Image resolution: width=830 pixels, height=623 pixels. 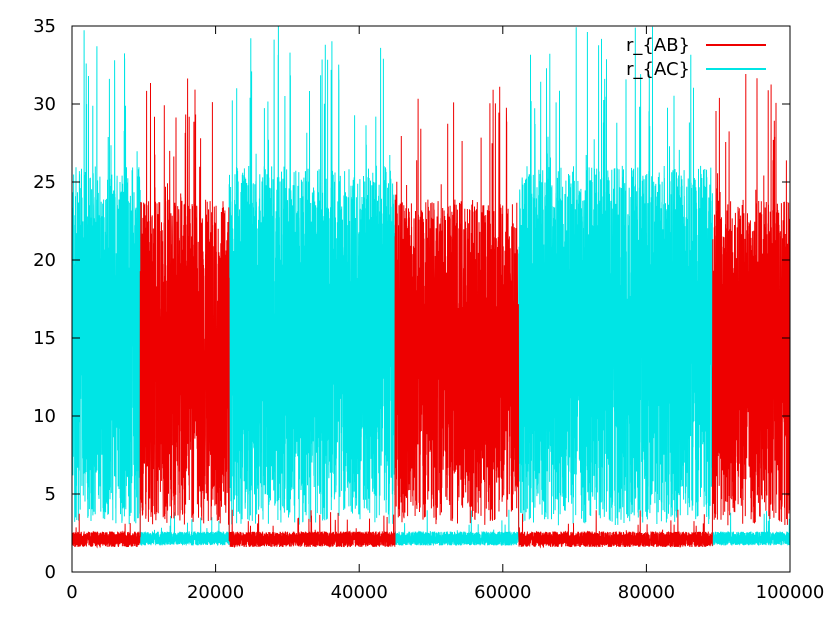 I want to click on y-tick-label: 35, so click(x=44, y=26).